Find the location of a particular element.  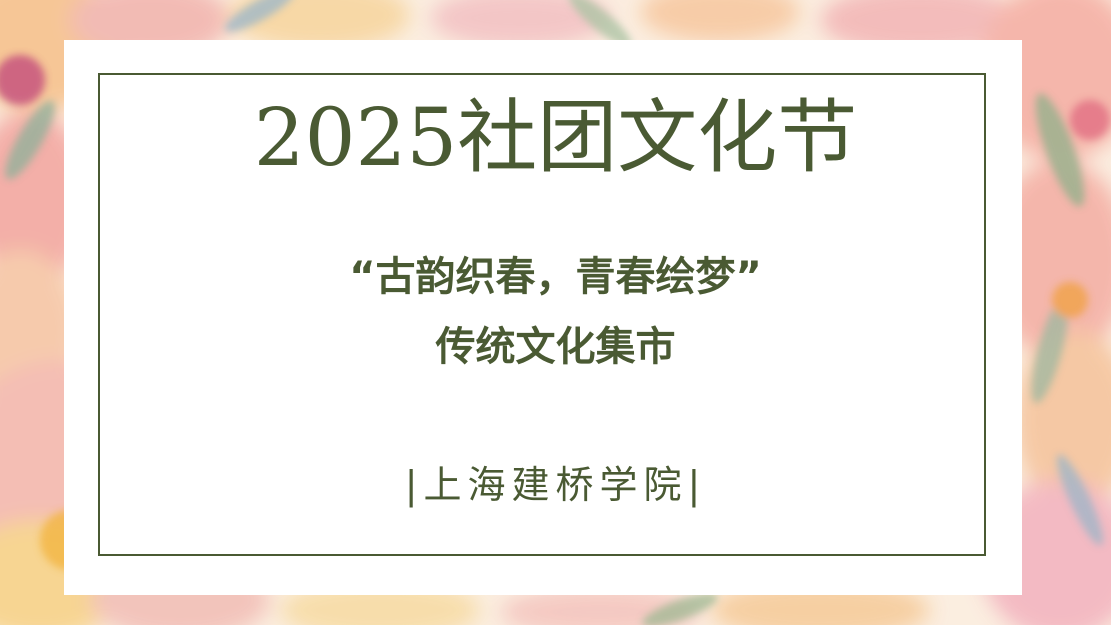

institution-name: |上海建桥学院| is located at coordinates (555, 485).